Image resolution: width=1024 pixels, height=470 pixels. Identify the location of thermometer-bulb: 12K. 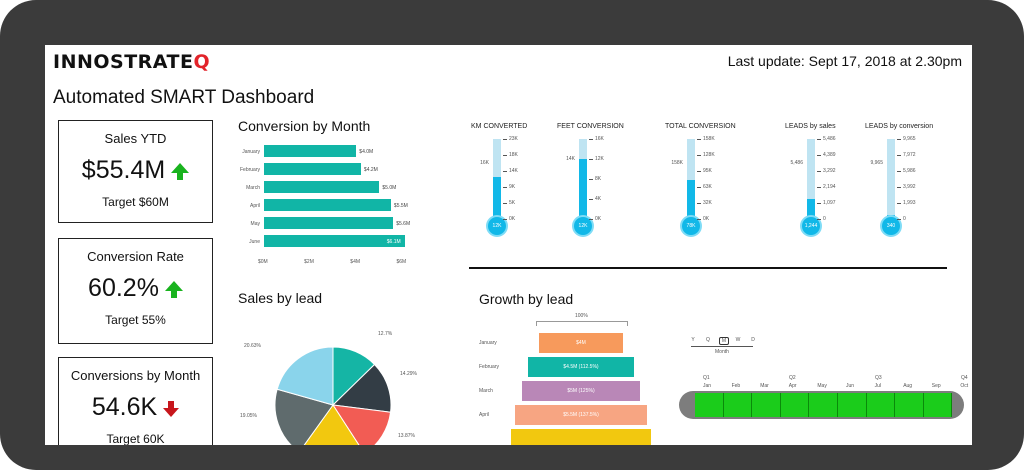
(497, 226).